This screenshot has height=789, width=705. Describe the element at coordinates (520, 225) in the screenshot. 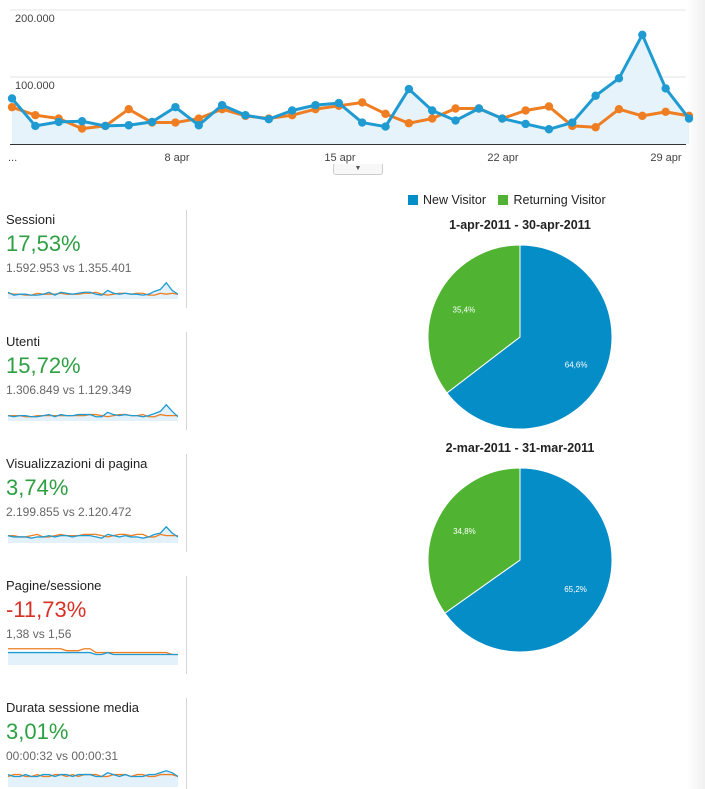

I see `pie-title-april: 1-apr-2011 - 30-apr-2011` at that location.